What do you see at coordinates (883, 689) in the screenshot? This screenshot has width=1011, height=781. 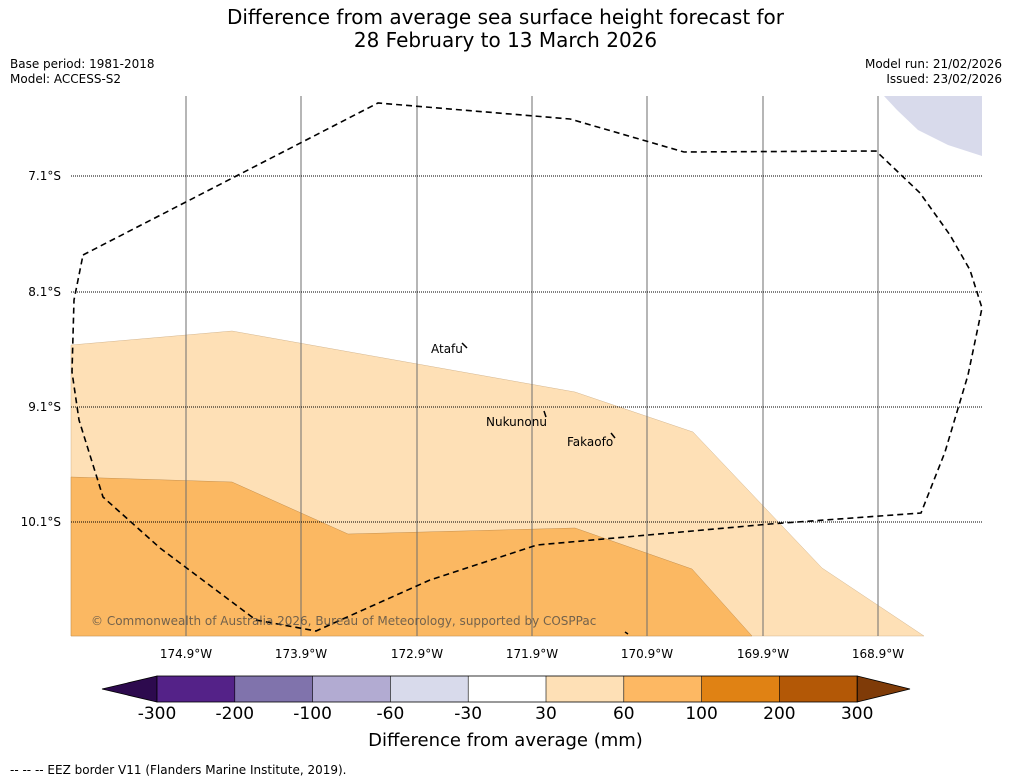 I see `colorbar-high-extend` at bounding box center [883, 689].